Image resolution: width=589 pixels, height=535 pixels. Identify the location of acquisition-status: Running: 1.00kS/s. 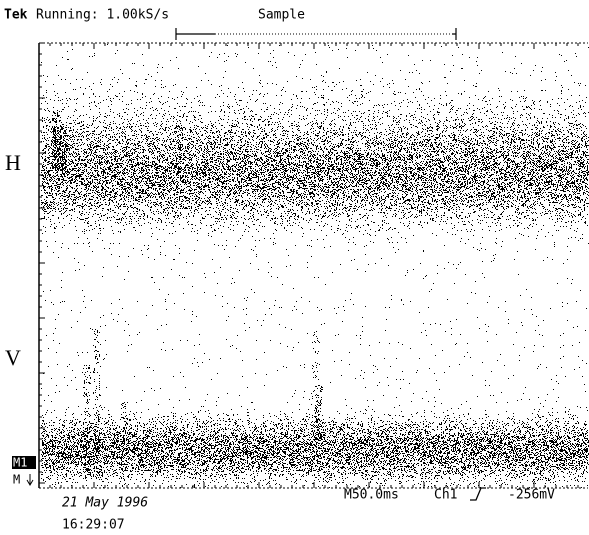
(102, 15).